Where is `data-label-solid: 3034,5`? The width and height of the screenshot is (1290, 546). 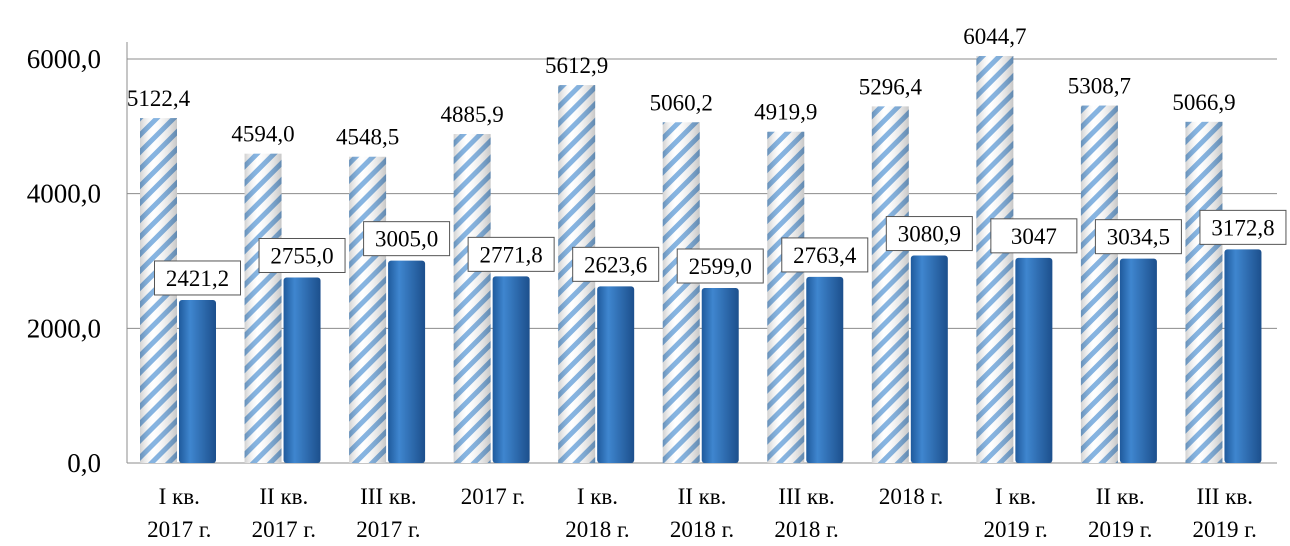
data-label-solid: 3034,5 is located at coordinates (1138, 237).